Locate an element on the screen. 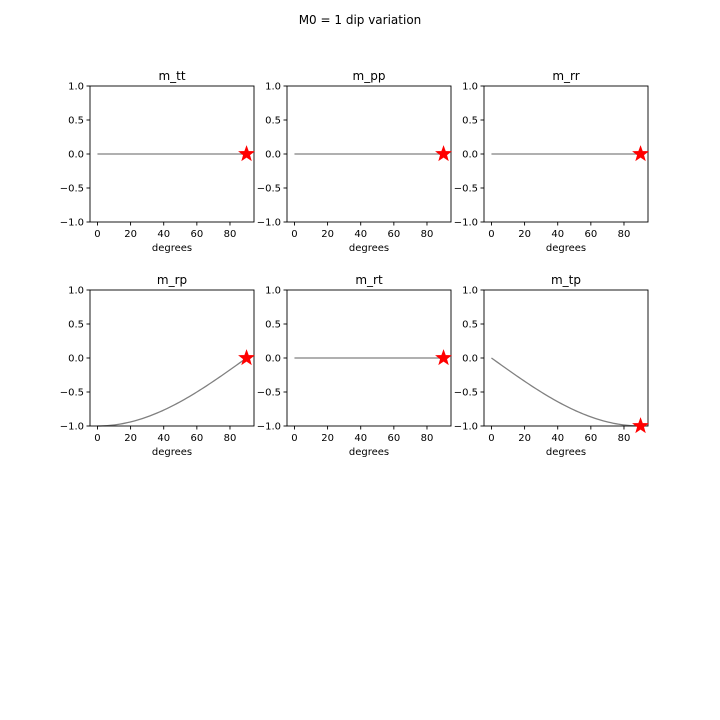  subplot-title: m_rr is located at coordinates (565, 76).